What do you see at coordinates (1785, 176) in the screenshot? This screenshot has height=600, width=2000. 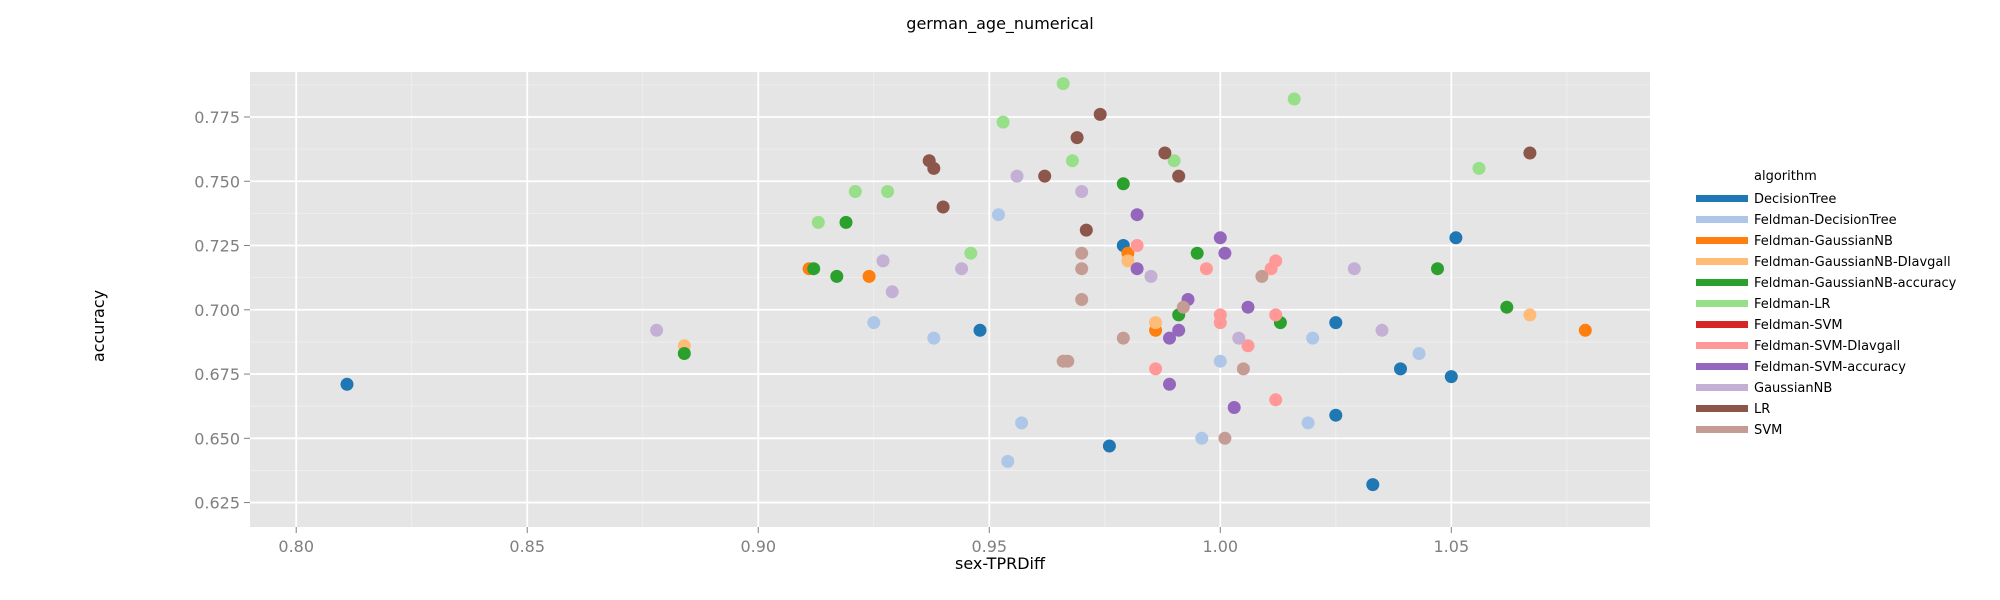 I see `legend-title: algorithm` at bounding box center [1785, 176].